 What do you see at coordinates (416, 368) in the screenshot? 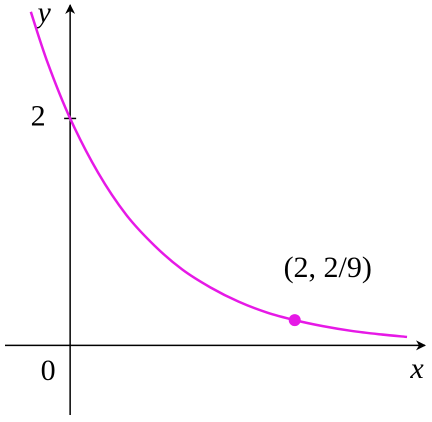
I see `x-axis-label: x` at bounding box center [416, 368].